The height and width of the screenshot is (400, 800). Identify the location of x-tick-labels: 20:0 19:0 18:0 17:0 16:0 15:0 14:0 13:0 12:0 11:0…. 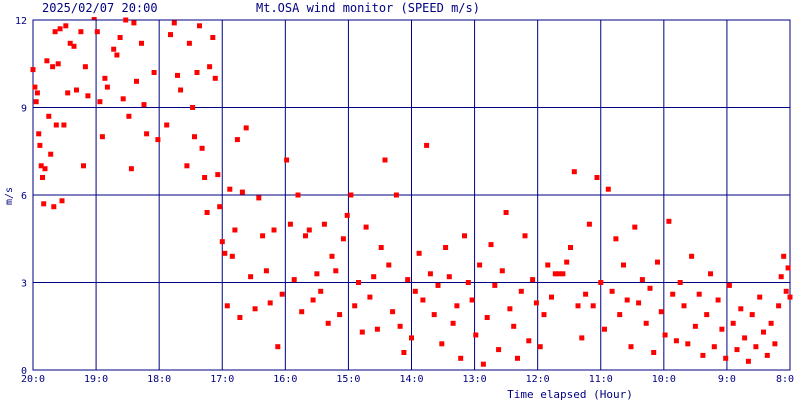
(407, 379).